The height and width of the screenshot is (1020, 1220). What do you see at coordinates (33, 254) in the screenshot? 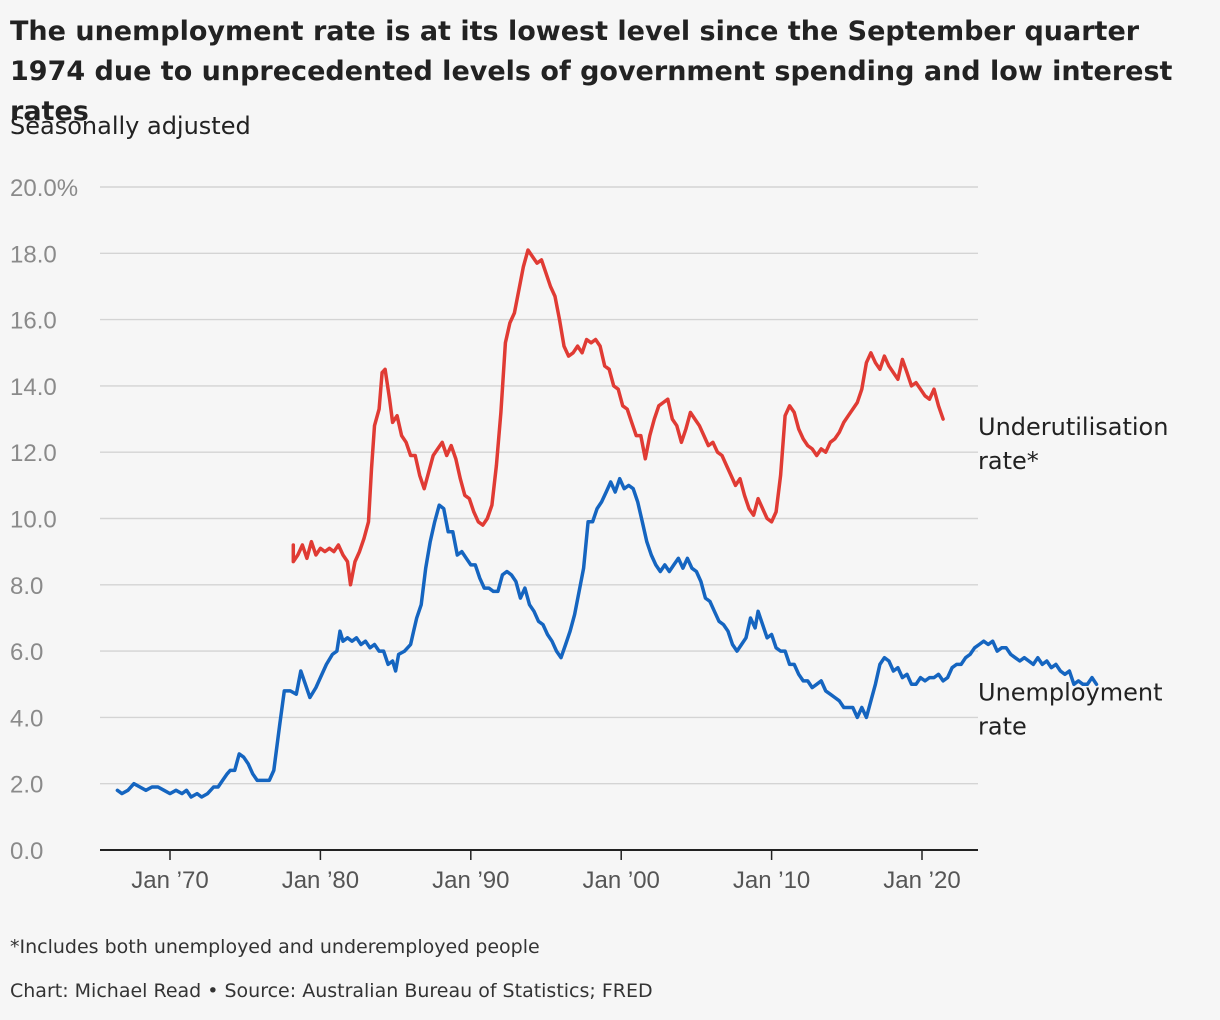
I see `y-tick-label: 18.0` at bounding box center [33, 254].